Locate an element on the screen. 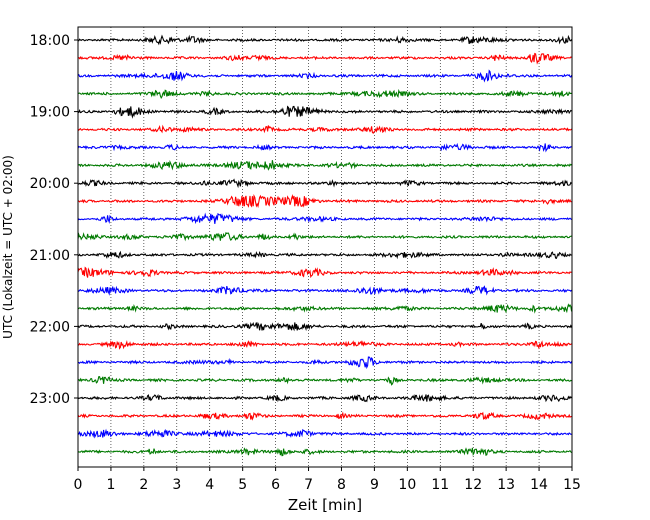 The height and width of the screenshot is (520, 650). x-tick-label: 14 is located at coordinates (539, 485).